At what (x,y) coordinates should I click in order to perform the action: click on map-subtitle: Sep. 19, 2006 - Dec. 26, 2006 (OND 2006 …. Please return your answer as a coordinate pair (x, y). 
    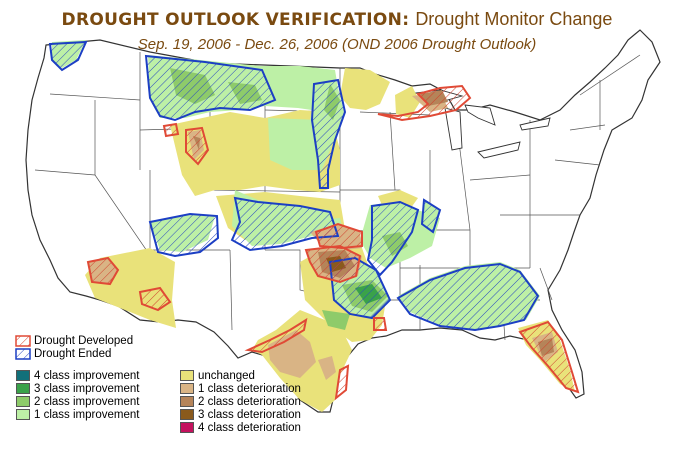
    Looking at the image, I should click on (337, 44).